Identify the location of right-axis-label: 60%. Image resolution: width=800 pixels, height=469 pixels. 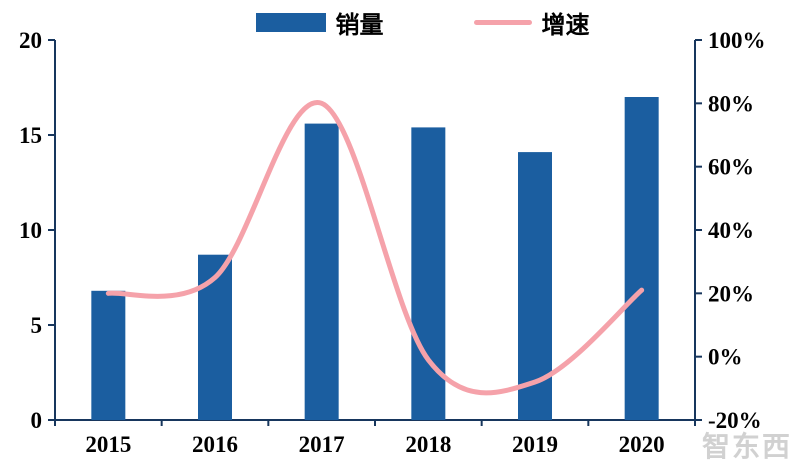
(731, 167).